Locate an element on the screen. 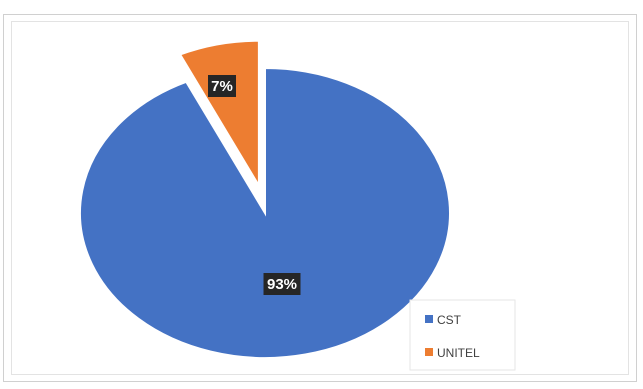  data-label-text: 93% is located at coordinates (282, 284).